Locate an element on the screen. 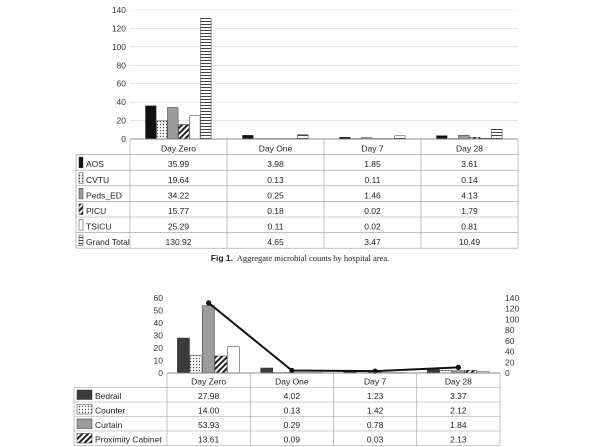 Image resolution: width=600 pixels, height=447 pixels. legend-label: Proximity Cabinet is located at coordinates (128, 440).